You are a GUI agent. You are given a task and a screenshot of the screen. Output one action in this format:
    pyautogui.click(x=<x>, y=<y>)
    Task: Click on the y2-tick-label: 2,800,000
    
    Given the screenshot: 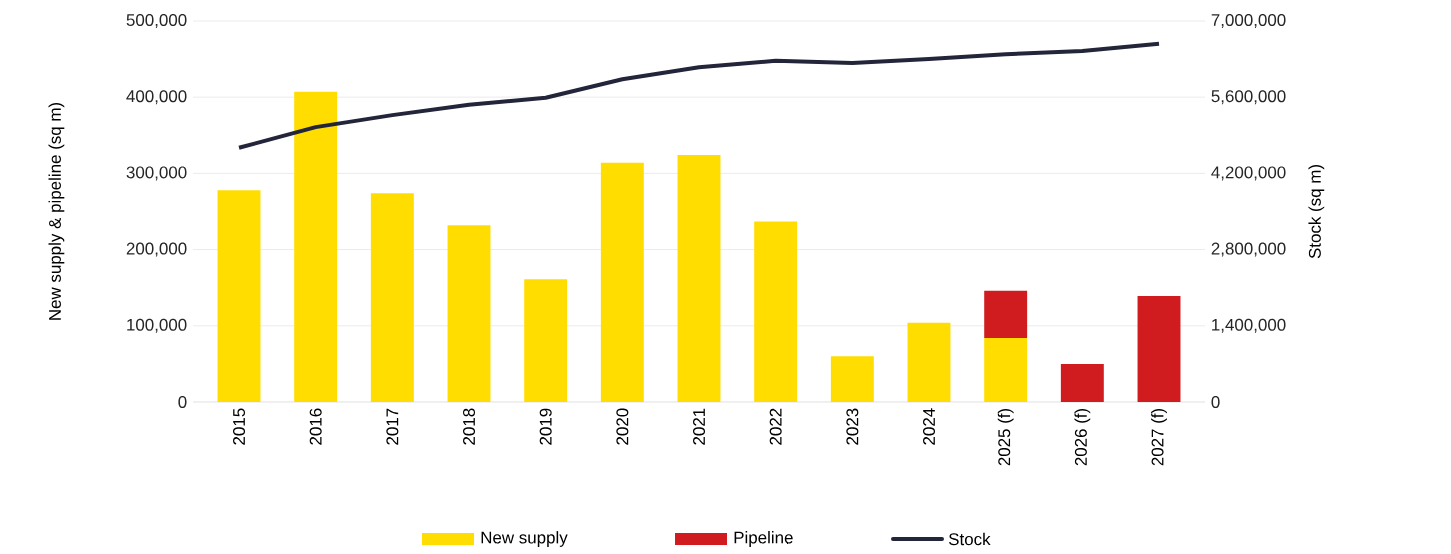 What is the action you would take?
    pyautogui.click(x=1248, y=249)
    